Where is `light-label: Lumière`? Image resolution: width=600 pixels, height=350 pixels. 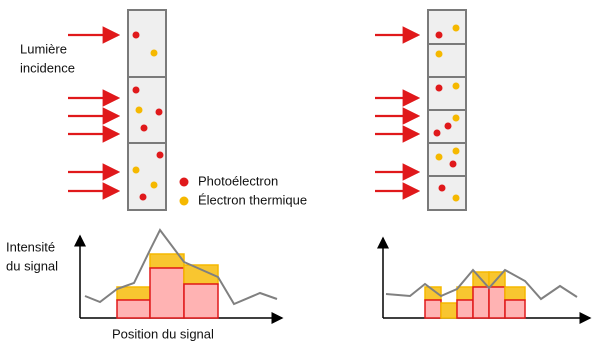
light-label: Lumière is located at coordinates (43, 48).